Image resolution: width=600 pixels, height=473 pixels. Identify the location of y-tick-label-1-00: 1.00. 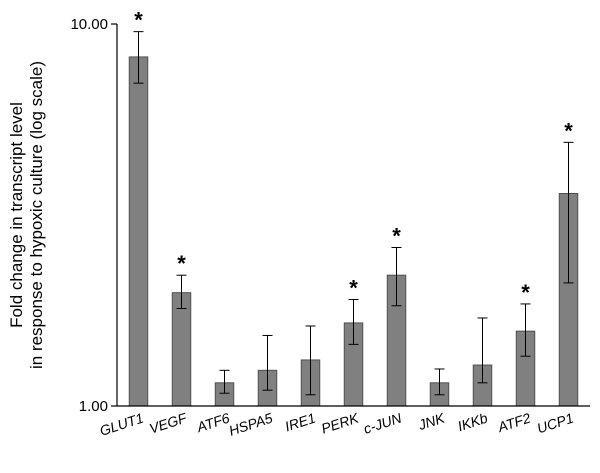
(93, 406).